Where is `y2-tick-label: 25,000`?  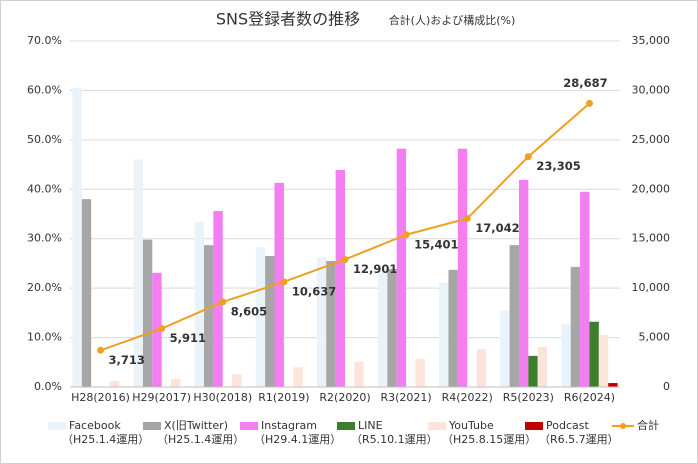 y2-tick-label: 25,000 is located at coordinates (651, 139).